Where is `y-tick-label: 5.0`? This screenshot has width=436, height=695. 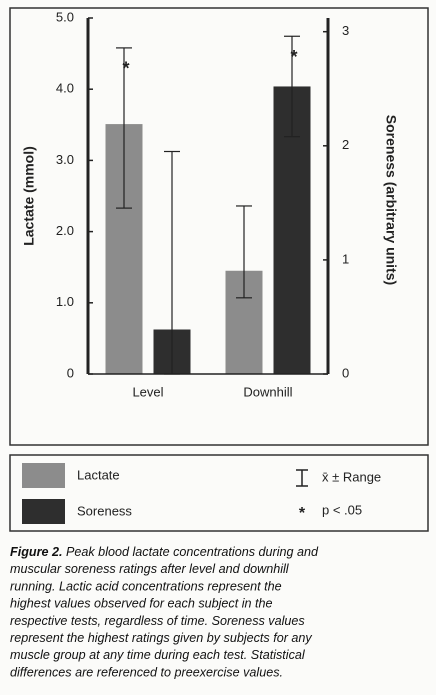
y-tick-label: 5.0 is located at coordinates (65, 16).